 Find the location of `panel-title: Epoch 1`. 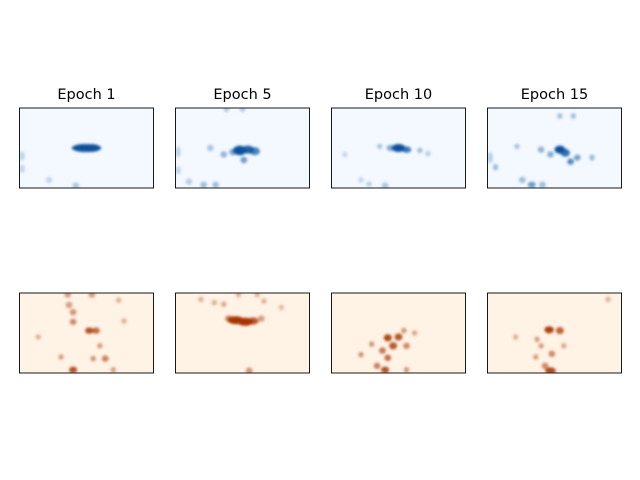

panel-title: Epoch 1 is located at coordinates (86, 95).